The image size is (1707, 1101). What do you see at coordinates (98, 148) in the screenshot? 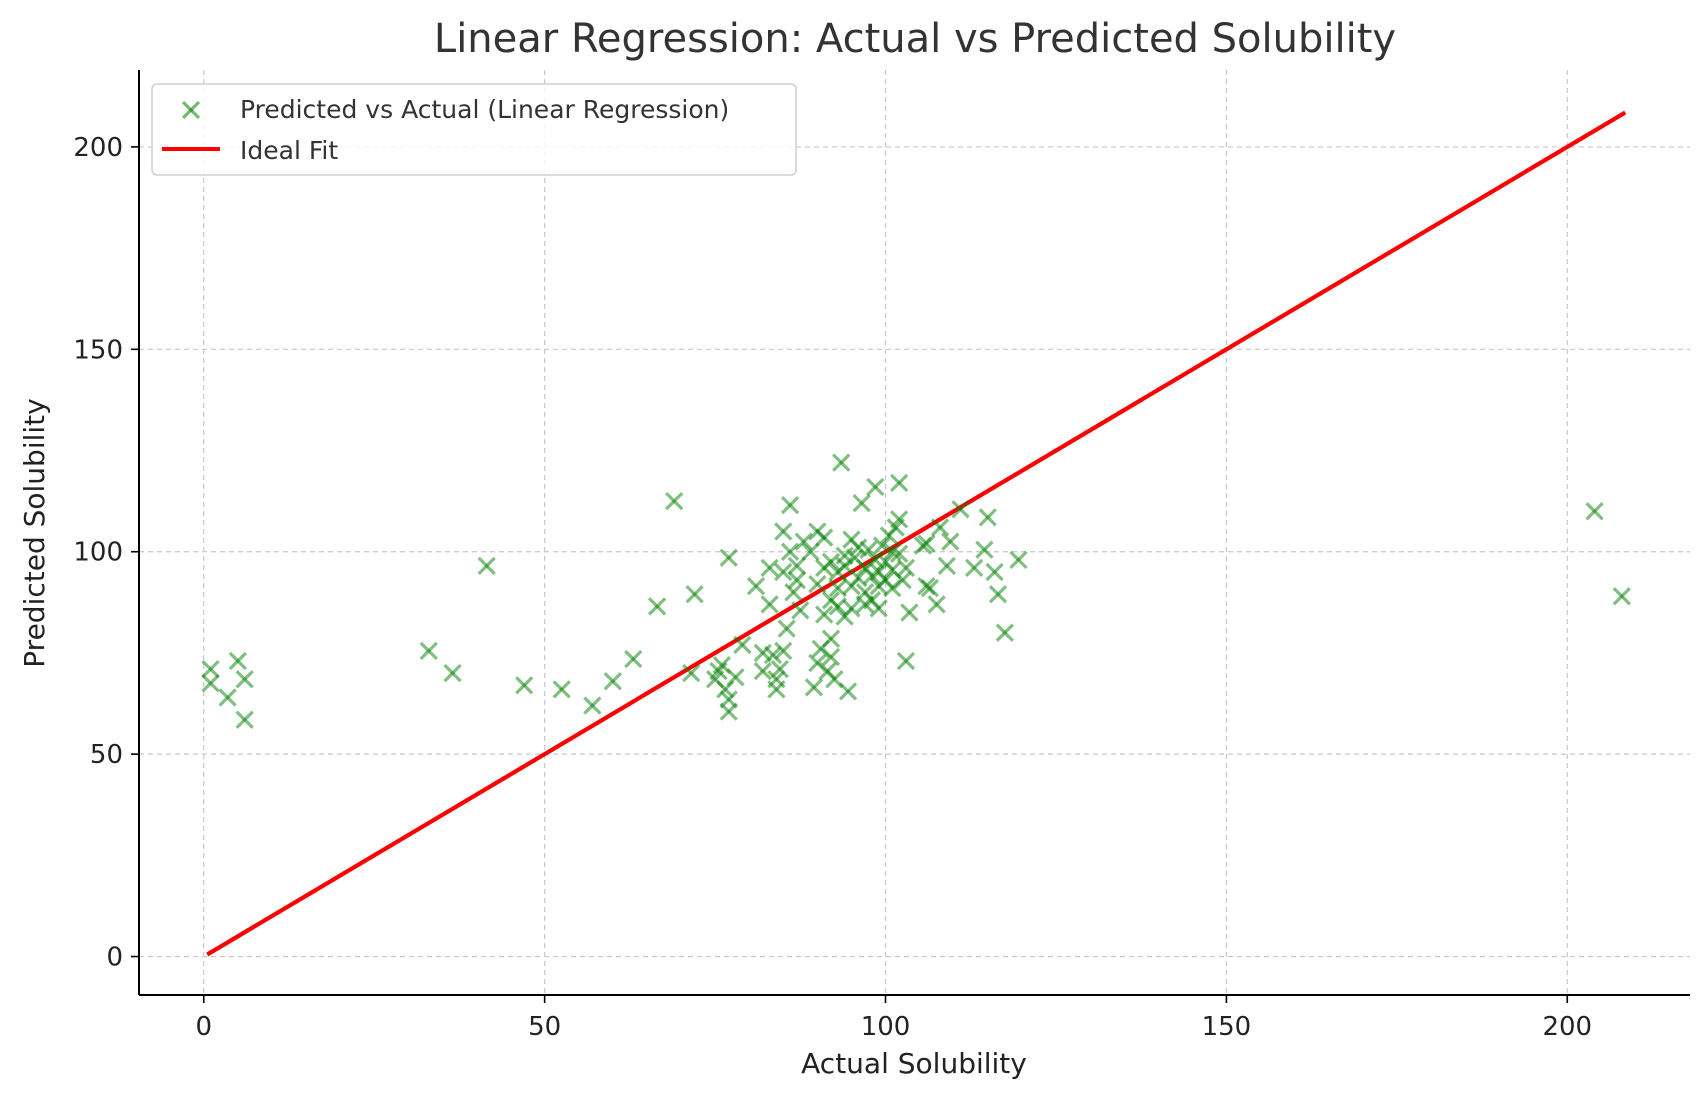
I see `y-tick-label: 200` at bounding box center [98, 148].